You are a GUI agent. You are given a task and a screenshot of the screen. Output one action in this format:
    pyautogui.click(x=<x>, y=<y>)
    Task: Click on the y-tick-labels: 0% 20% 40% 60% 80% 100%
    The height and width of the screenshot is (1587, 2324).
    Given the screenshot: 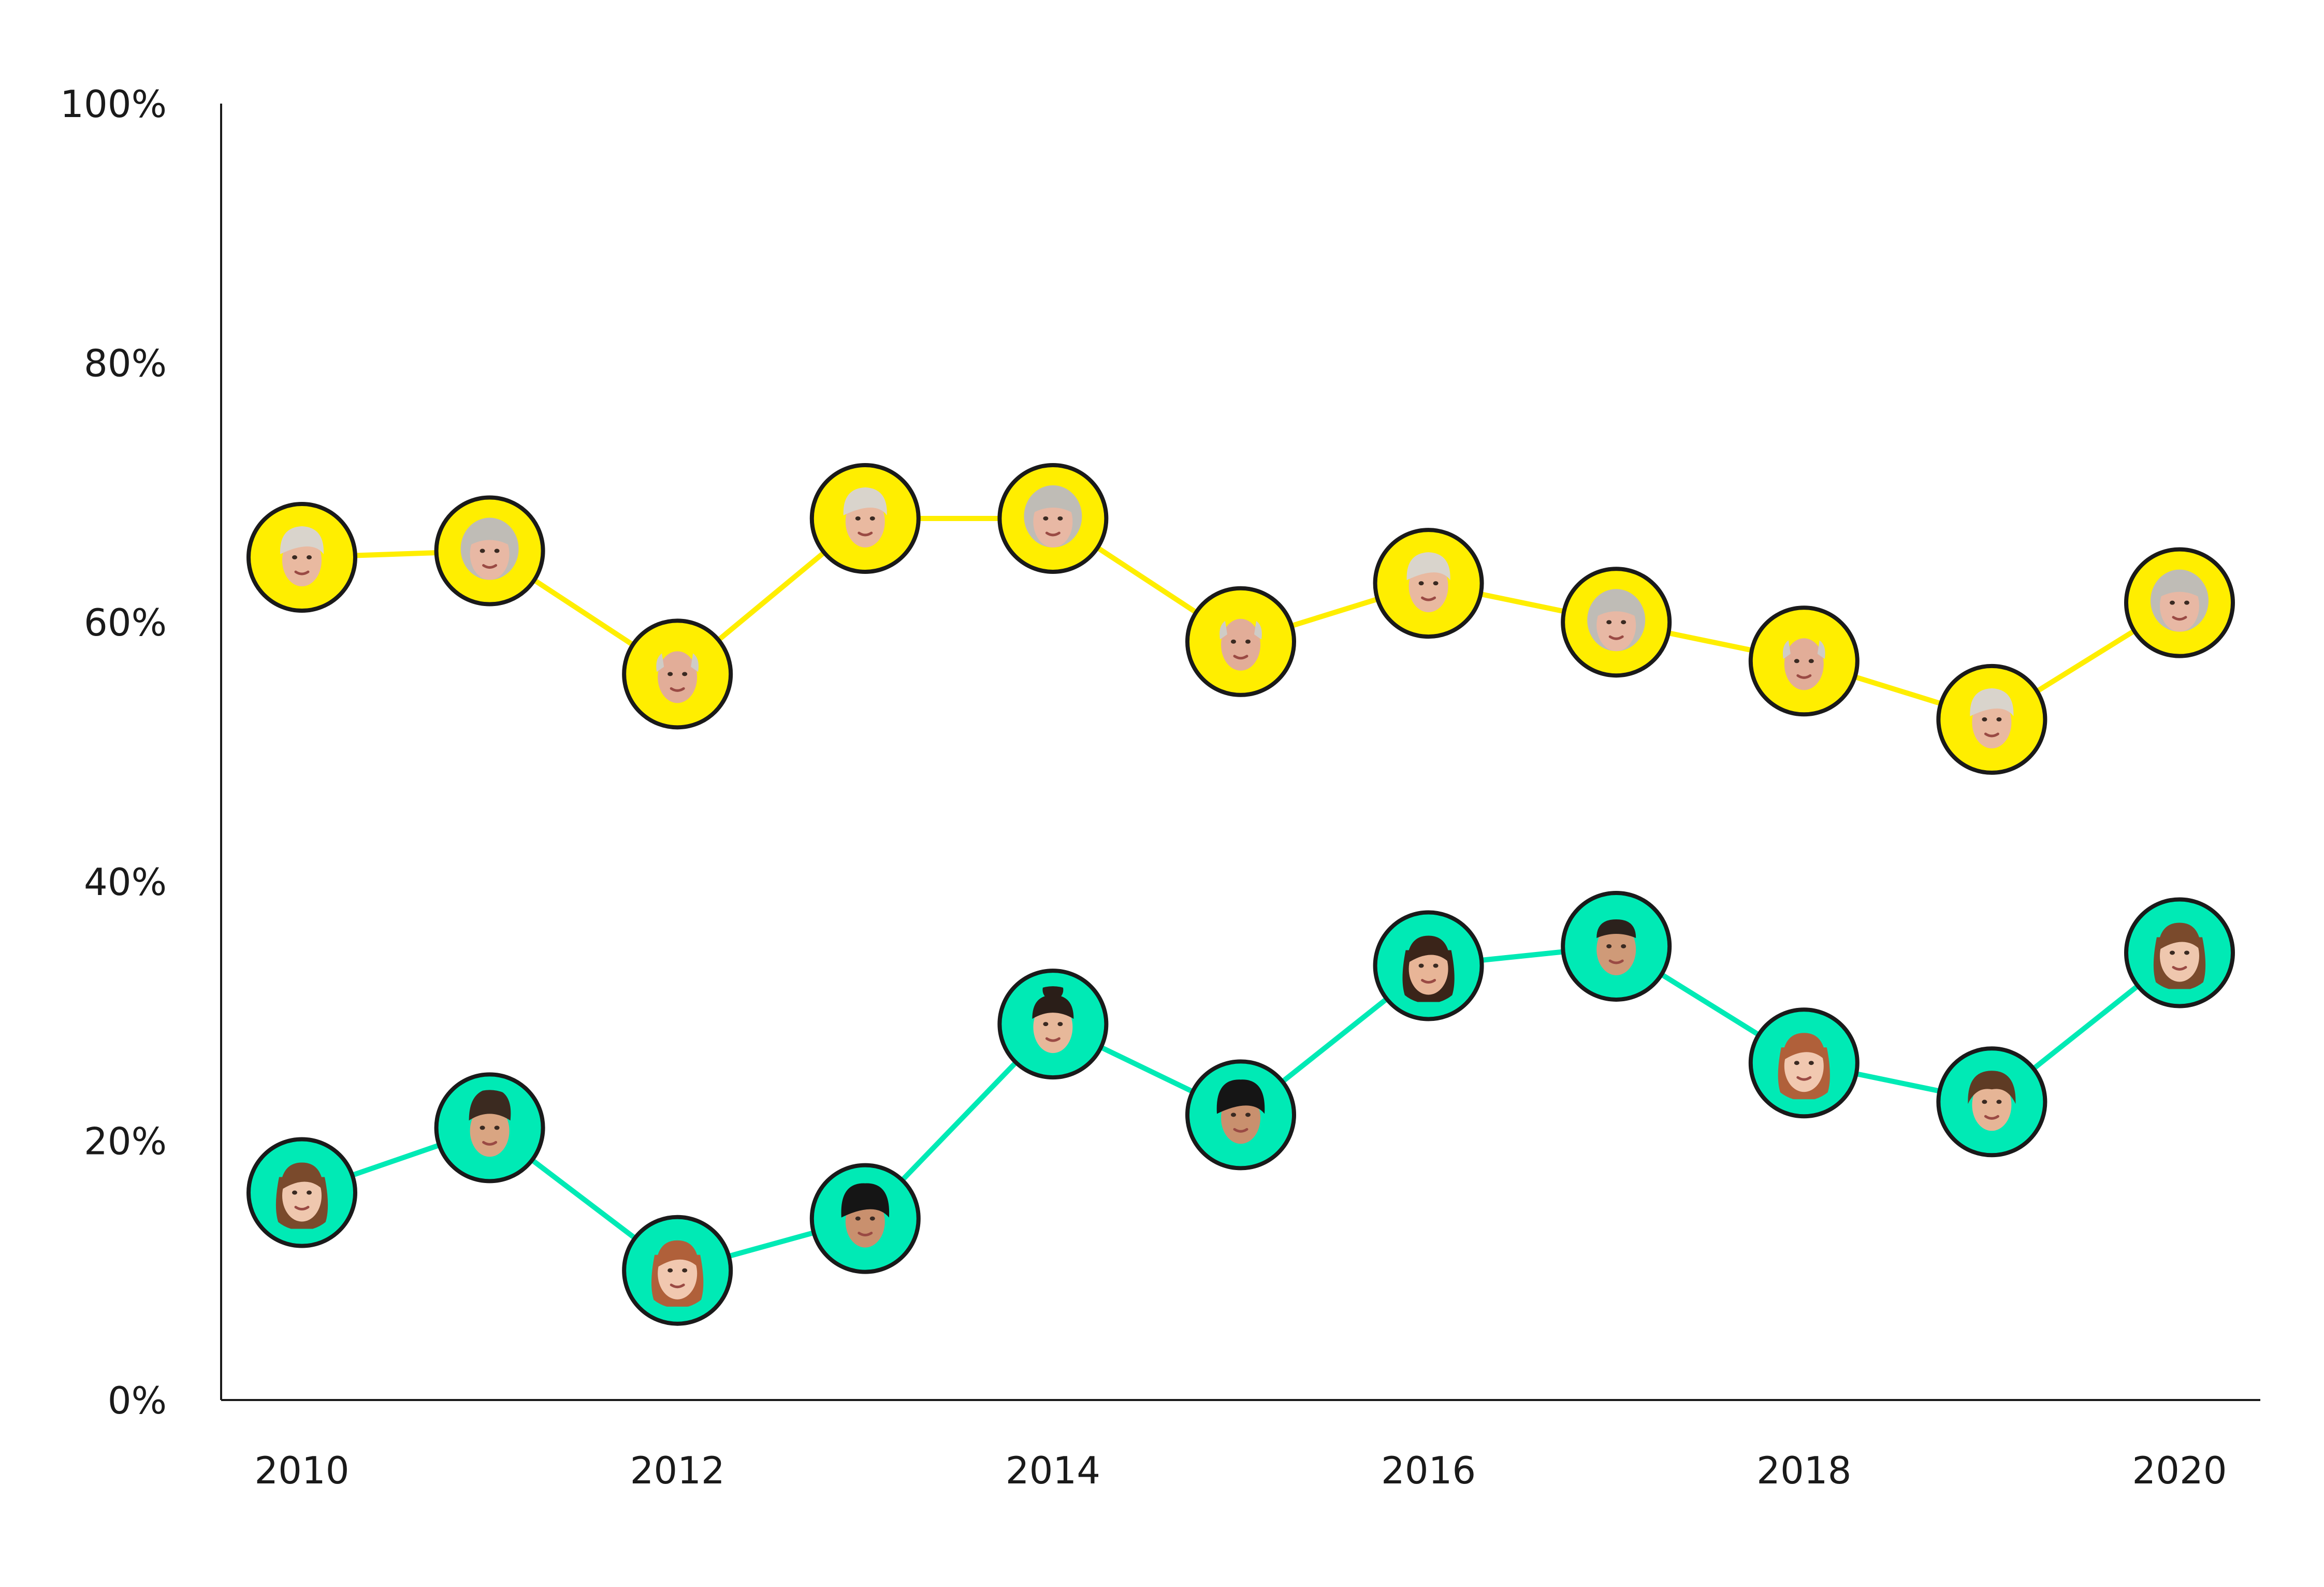 What is the action you would take?
    pyautogui.click(x=113, y=752)
    